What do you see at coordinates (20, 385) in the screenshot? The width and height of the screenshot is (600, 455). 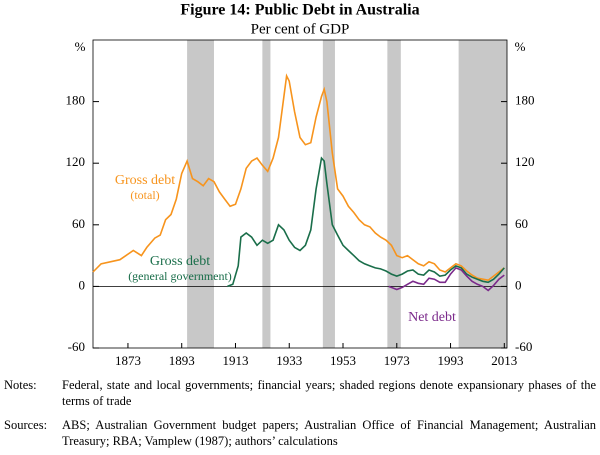 I see `notes-label: Notes:` at bounding box center [20, 385].